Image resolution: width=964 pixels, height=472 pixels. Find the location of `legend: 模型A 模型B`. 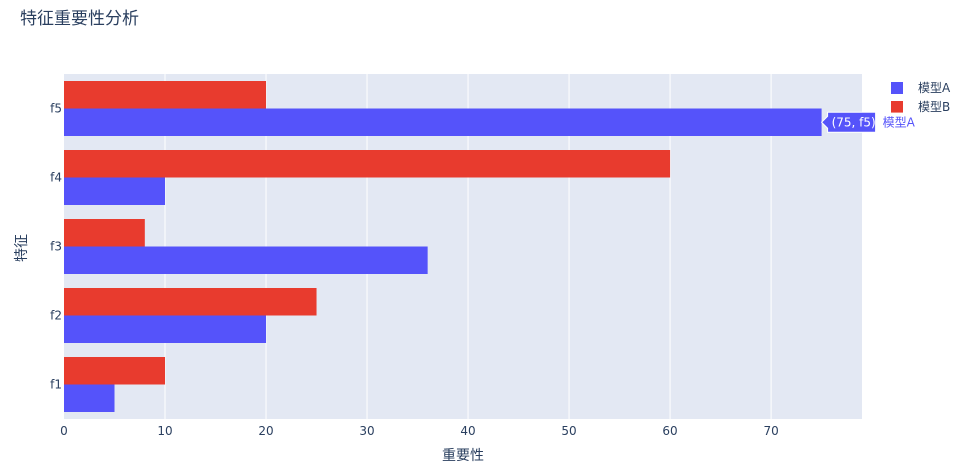

legend: 模型A 模型B is located at coordinates (921, 97).